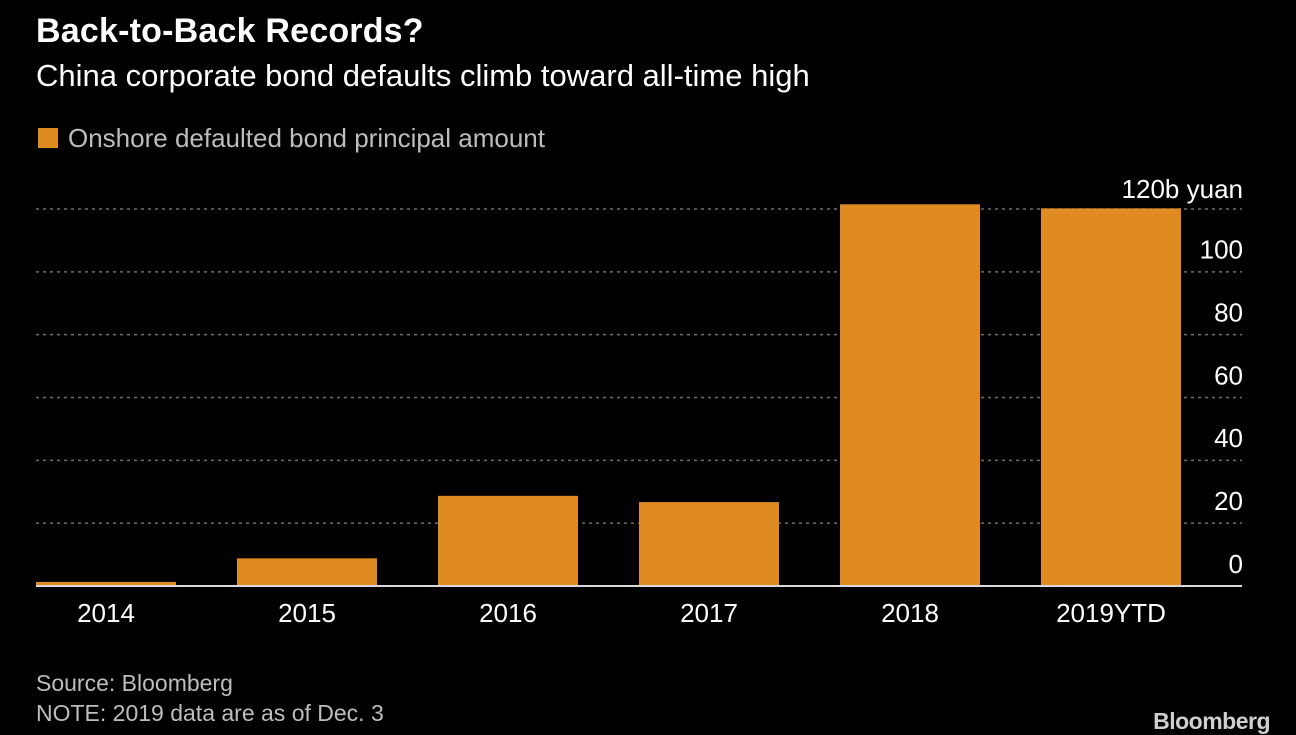  What do you see at coordinates (306, 137) in the screenshot?
I see `legend-label: Onshore defaulted bond principal amount` at bounding box center [306, 137].